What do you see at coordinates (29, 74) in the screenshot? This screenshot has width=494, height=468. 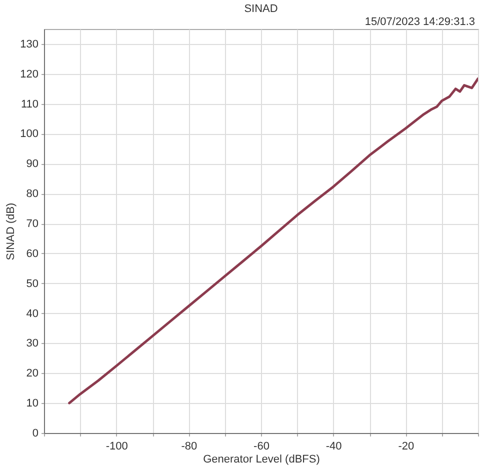 I see `y-tick-label: 120` at bounding box center [29, 74].